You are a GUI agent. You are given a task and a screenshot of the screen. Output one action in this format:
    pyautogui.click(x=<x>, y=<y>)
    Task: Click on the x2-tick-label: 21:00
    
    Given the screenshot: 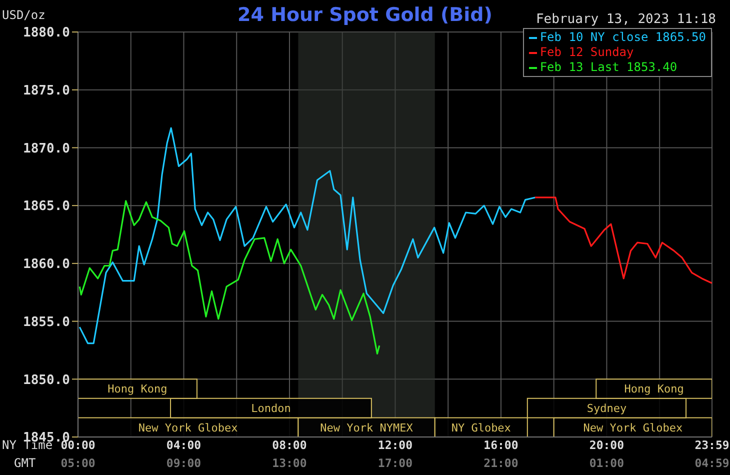 What is the action you would take?
    pyautogui.click(x=501, y=463)
    